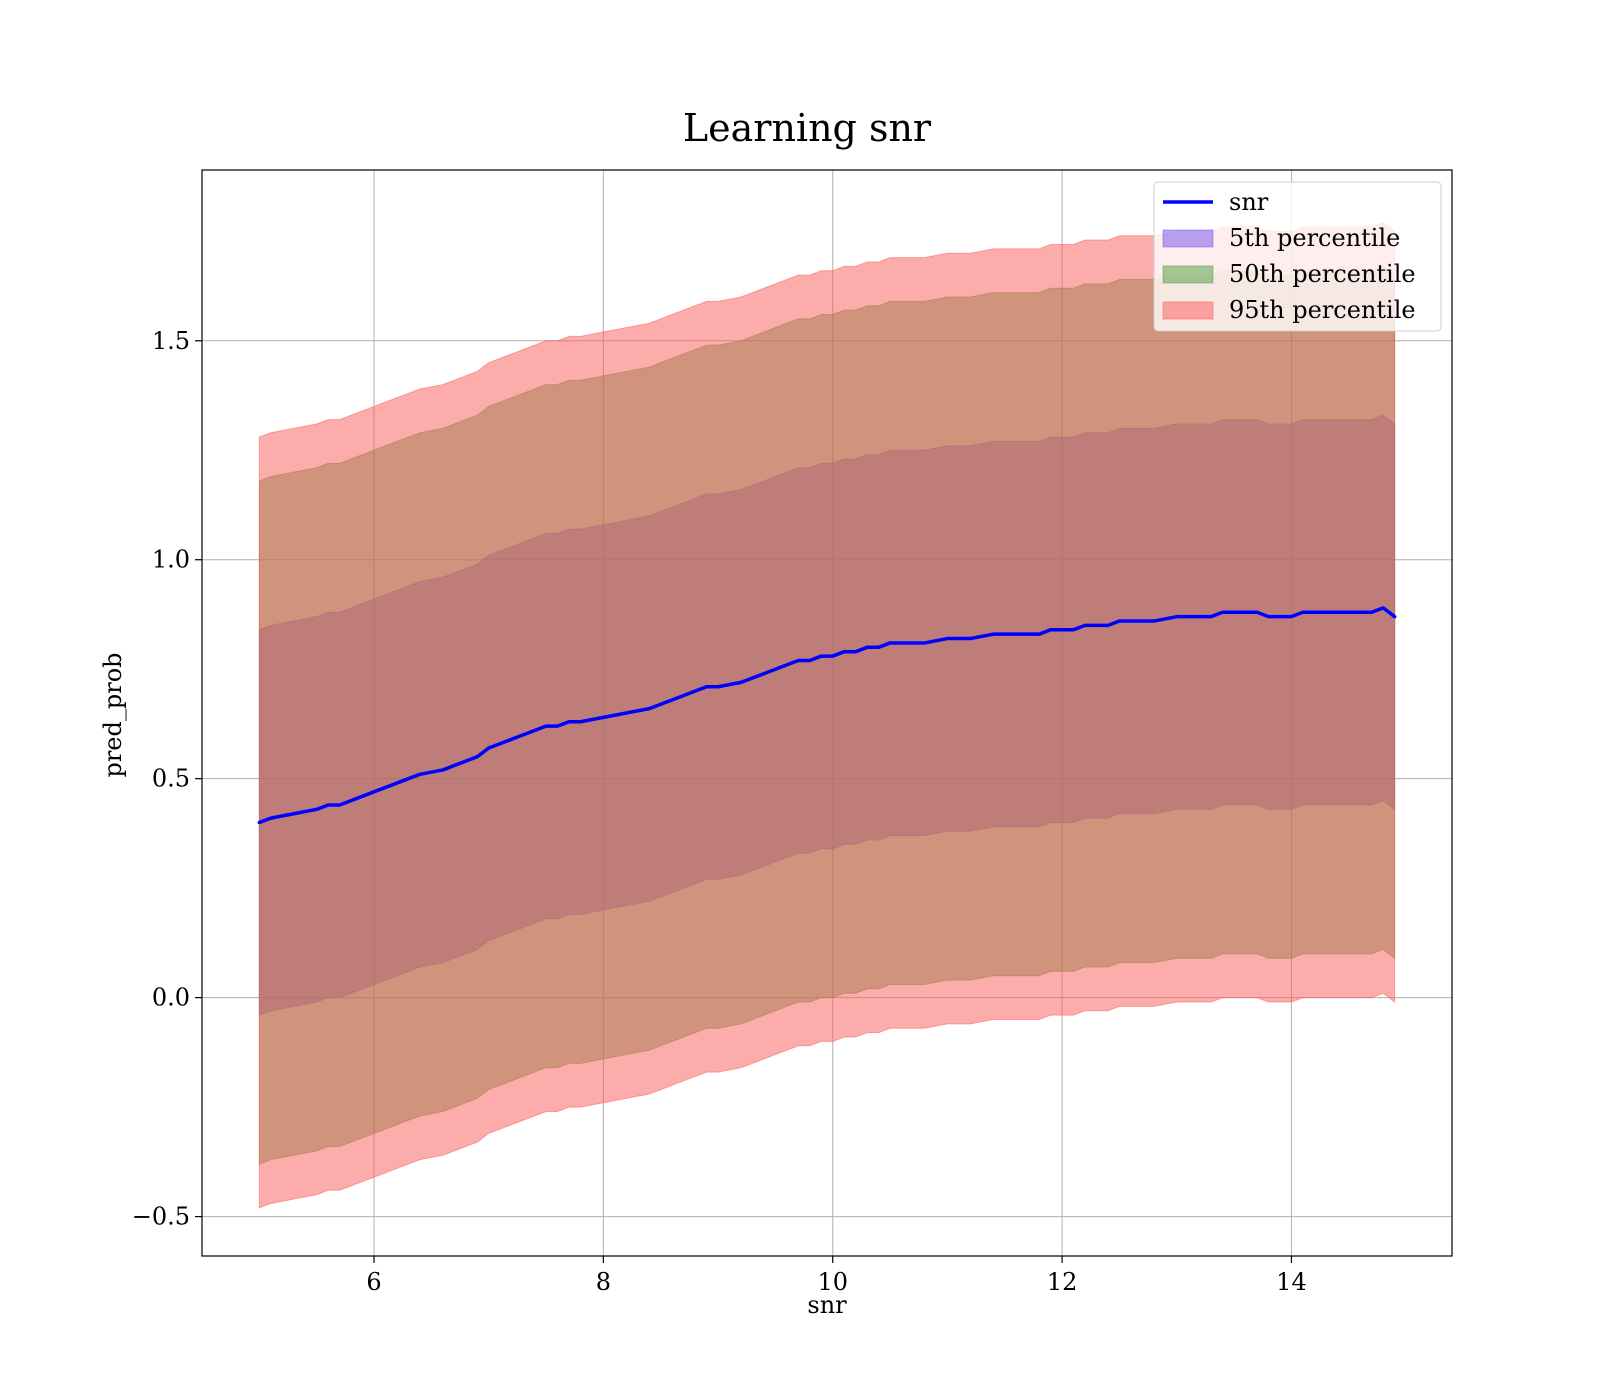 The width and height of the screenshot is (1600, 1400). I want to click on x-axis-label: snr, so click(827, 1305).